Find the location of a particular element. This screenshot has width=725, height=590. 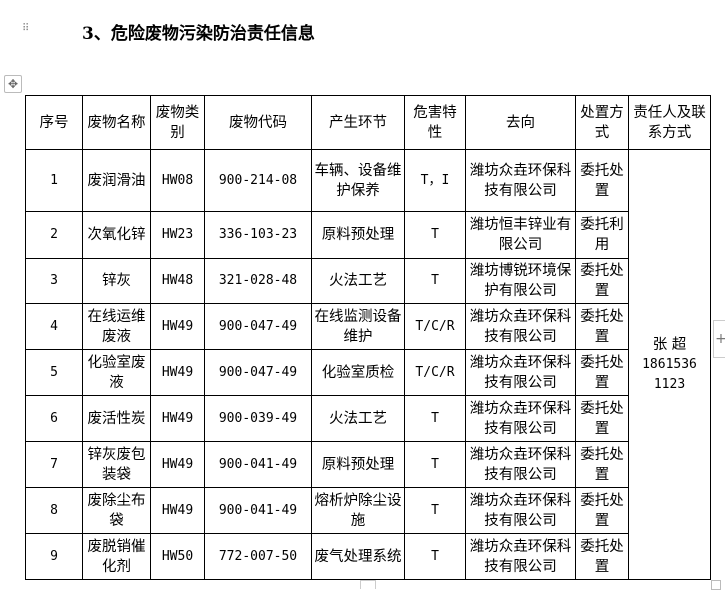

cell-contact: 张 超 1861536 1123 is located at coordinates (669, 364).